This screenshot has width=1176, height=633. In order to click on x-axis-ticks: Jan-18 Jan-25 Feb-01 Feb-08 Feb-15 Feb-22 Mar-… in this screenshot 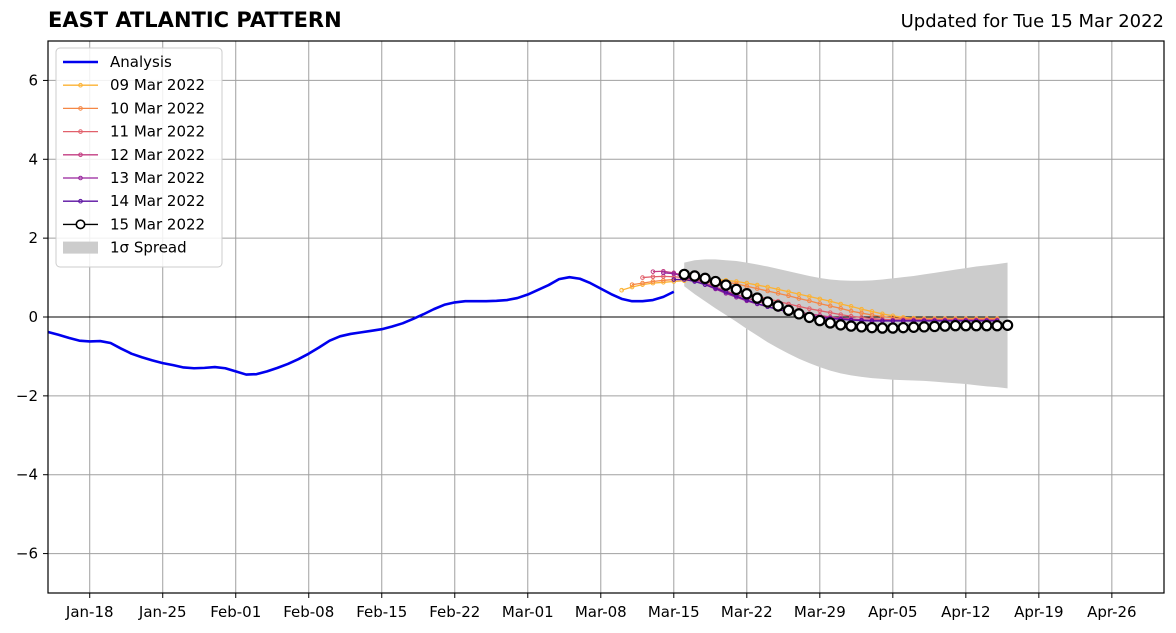, I will do `click(601, 607)`.